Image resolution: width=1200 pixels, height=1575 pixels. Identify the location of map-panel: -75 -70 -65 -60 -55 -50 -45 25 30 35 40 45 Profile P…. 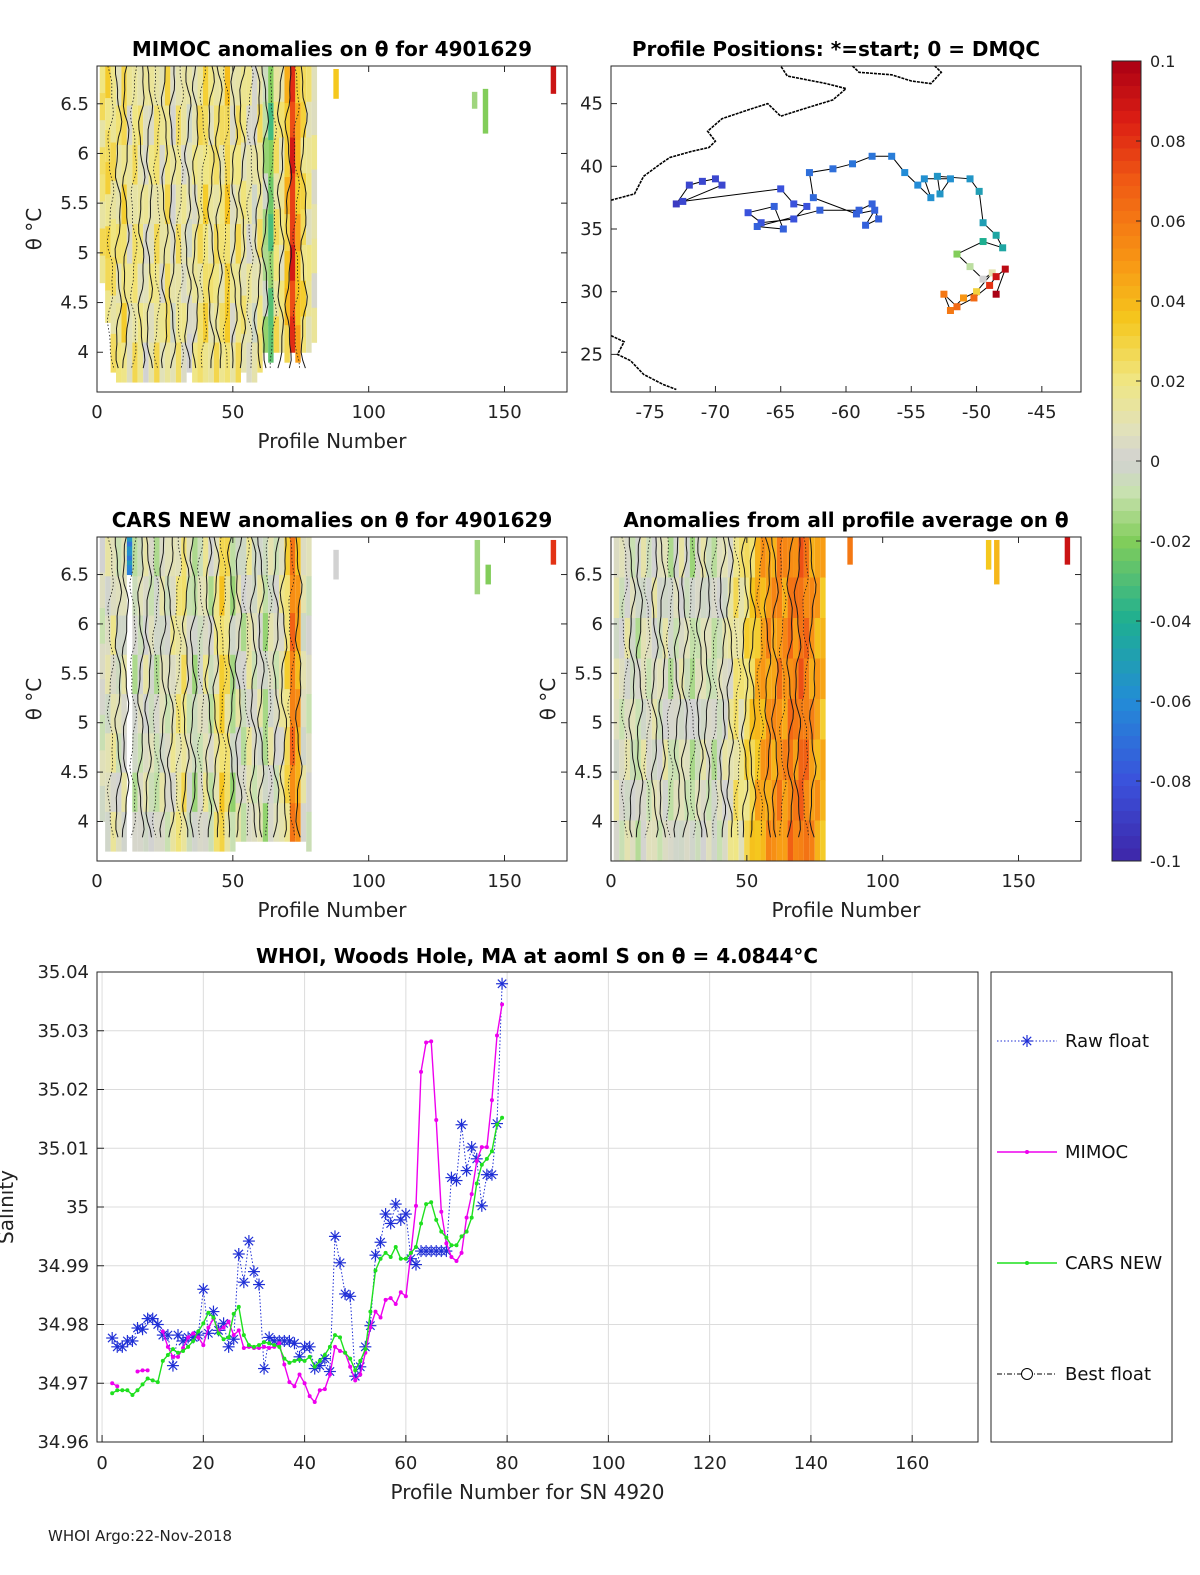
(831, 230).